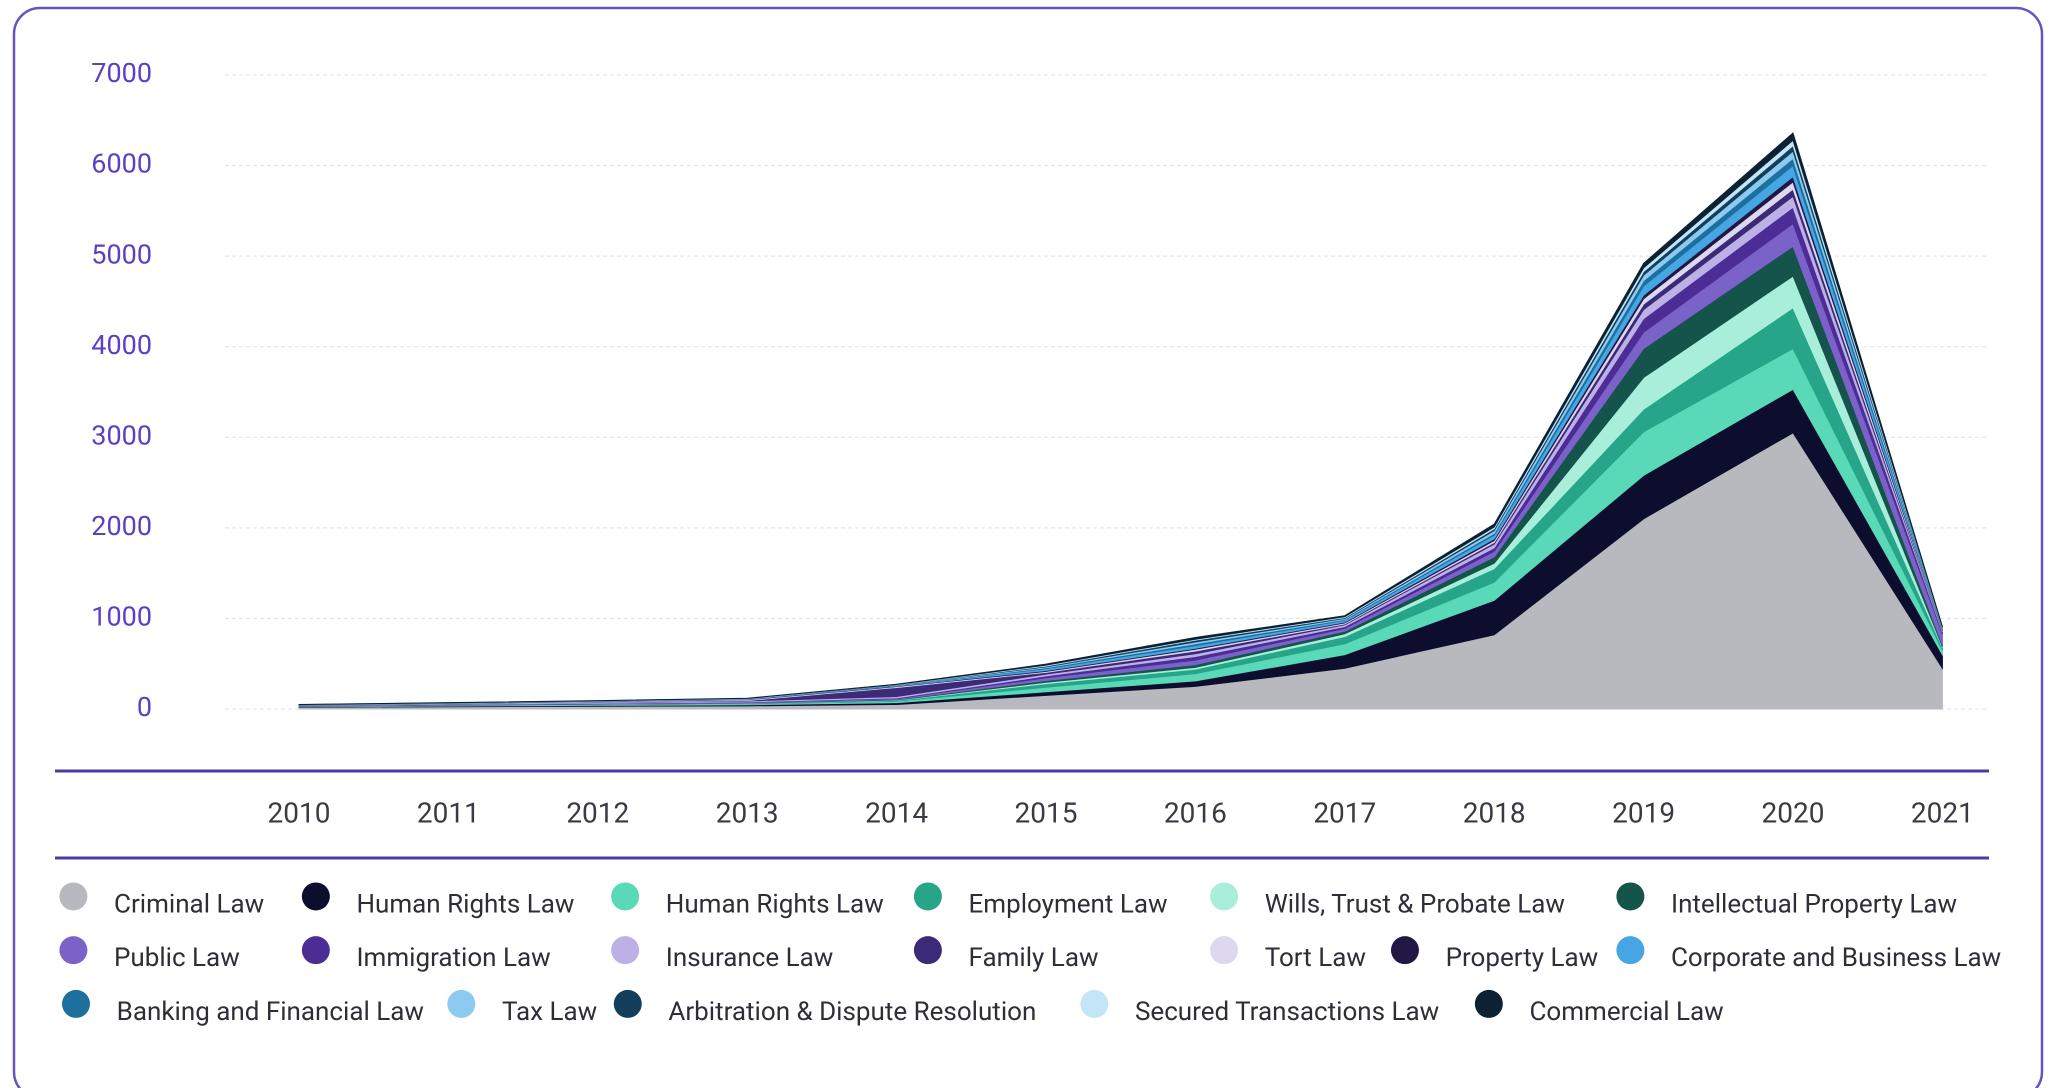 Image resolution: width=2055 pixels, height=1088 pixels. What do you see at coordinates (299, 812) in the screenshot?
I see `x-tick-label: 2010` at bounding box center [299, 812].